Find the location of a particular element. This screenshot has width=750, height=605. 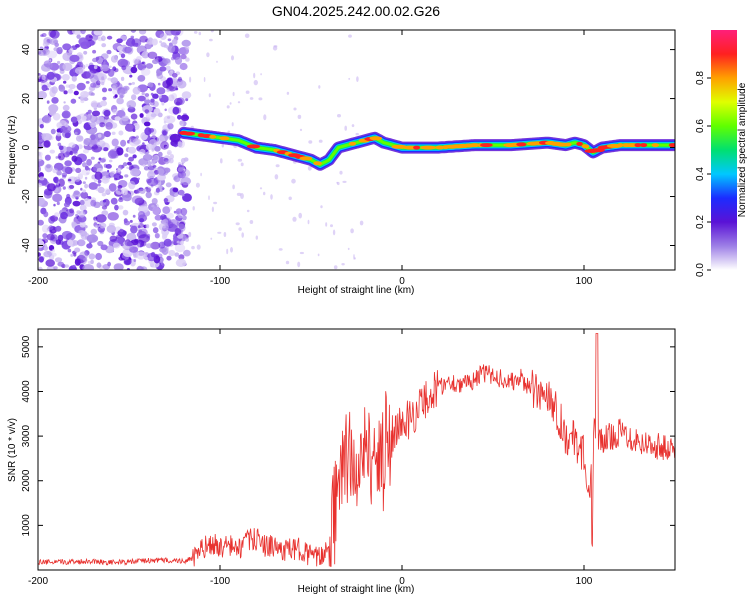

x-tick-label: -200 is located at coordinates (38, 281).